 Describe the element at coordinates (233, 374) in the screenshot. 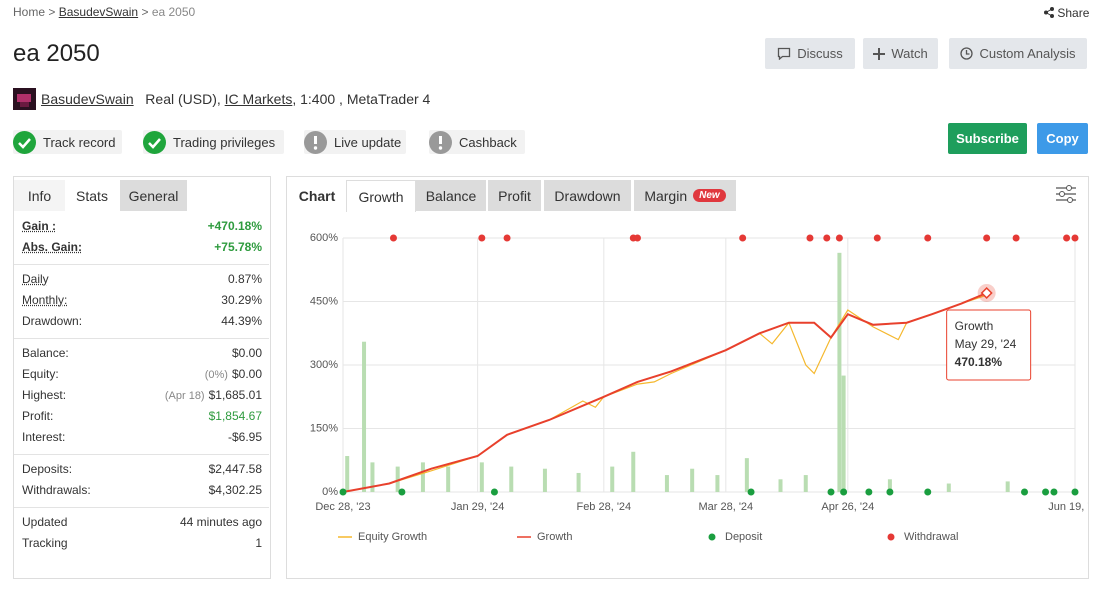

I see `stat-value: (0%) $0.00` at that location.